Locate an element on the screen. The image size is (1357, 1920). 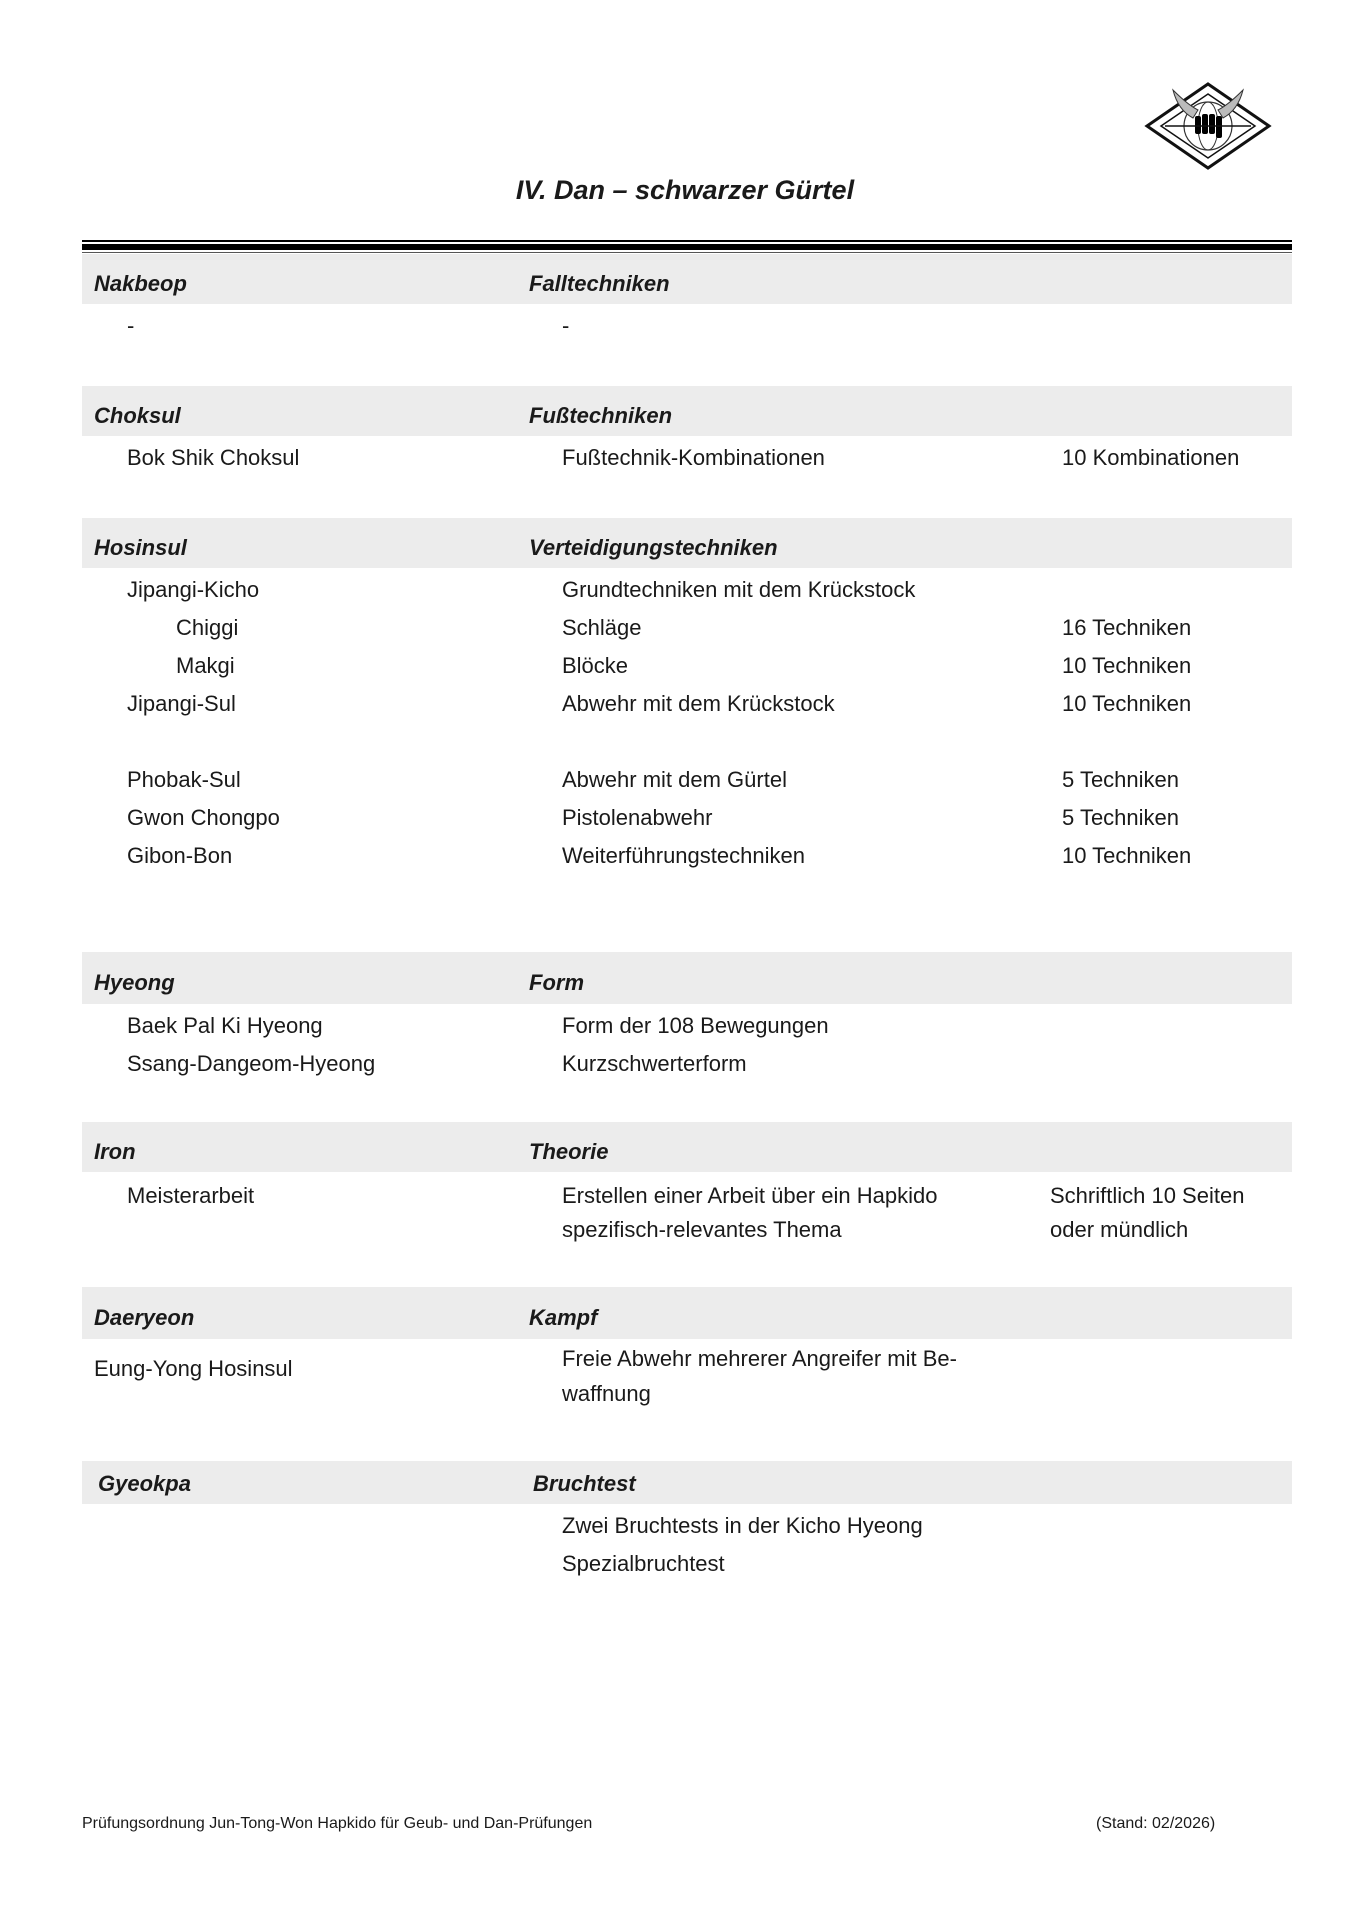
row-korean: Jipangi-Kicho is located at coordinates (193, 589).